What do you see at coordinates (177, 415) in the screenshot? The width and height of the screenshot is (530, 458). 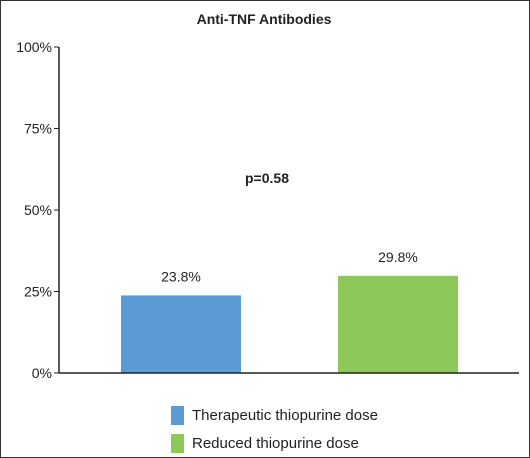 I see `legend-swatch-therapeutic` at bounding box center [177, 415].